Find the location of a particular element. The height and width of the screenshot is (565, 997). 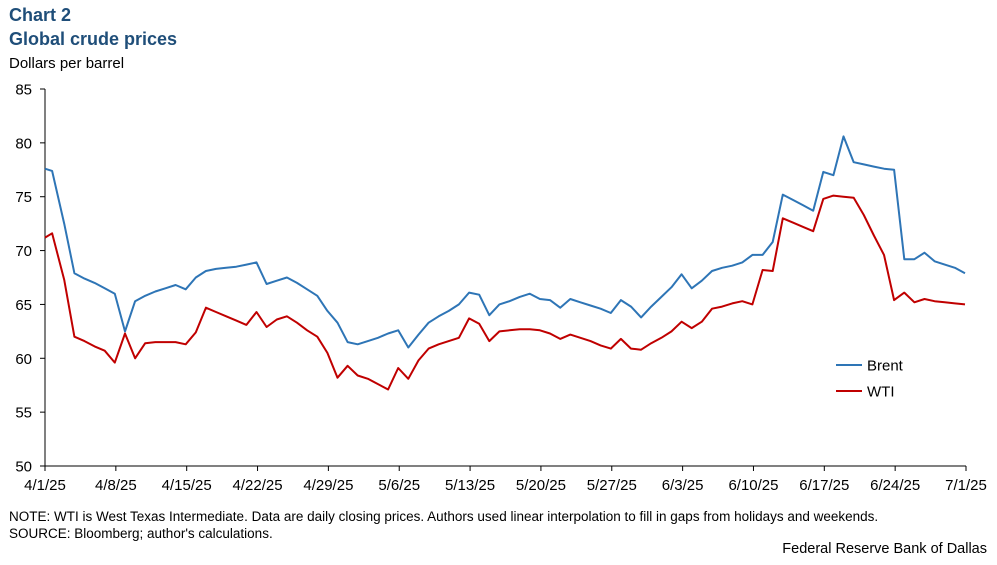

y-tick-label: 60 is located at coordinates (23, 359).